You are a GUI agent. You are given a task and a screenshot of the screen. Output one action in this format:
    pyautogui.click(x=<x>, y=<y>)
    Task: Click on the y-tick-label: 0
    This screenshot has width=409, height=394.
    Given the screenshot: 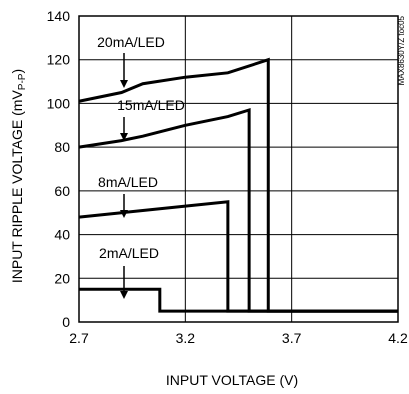 What is the action you would take?
    pyautogui.click(x=66, y=322)
    